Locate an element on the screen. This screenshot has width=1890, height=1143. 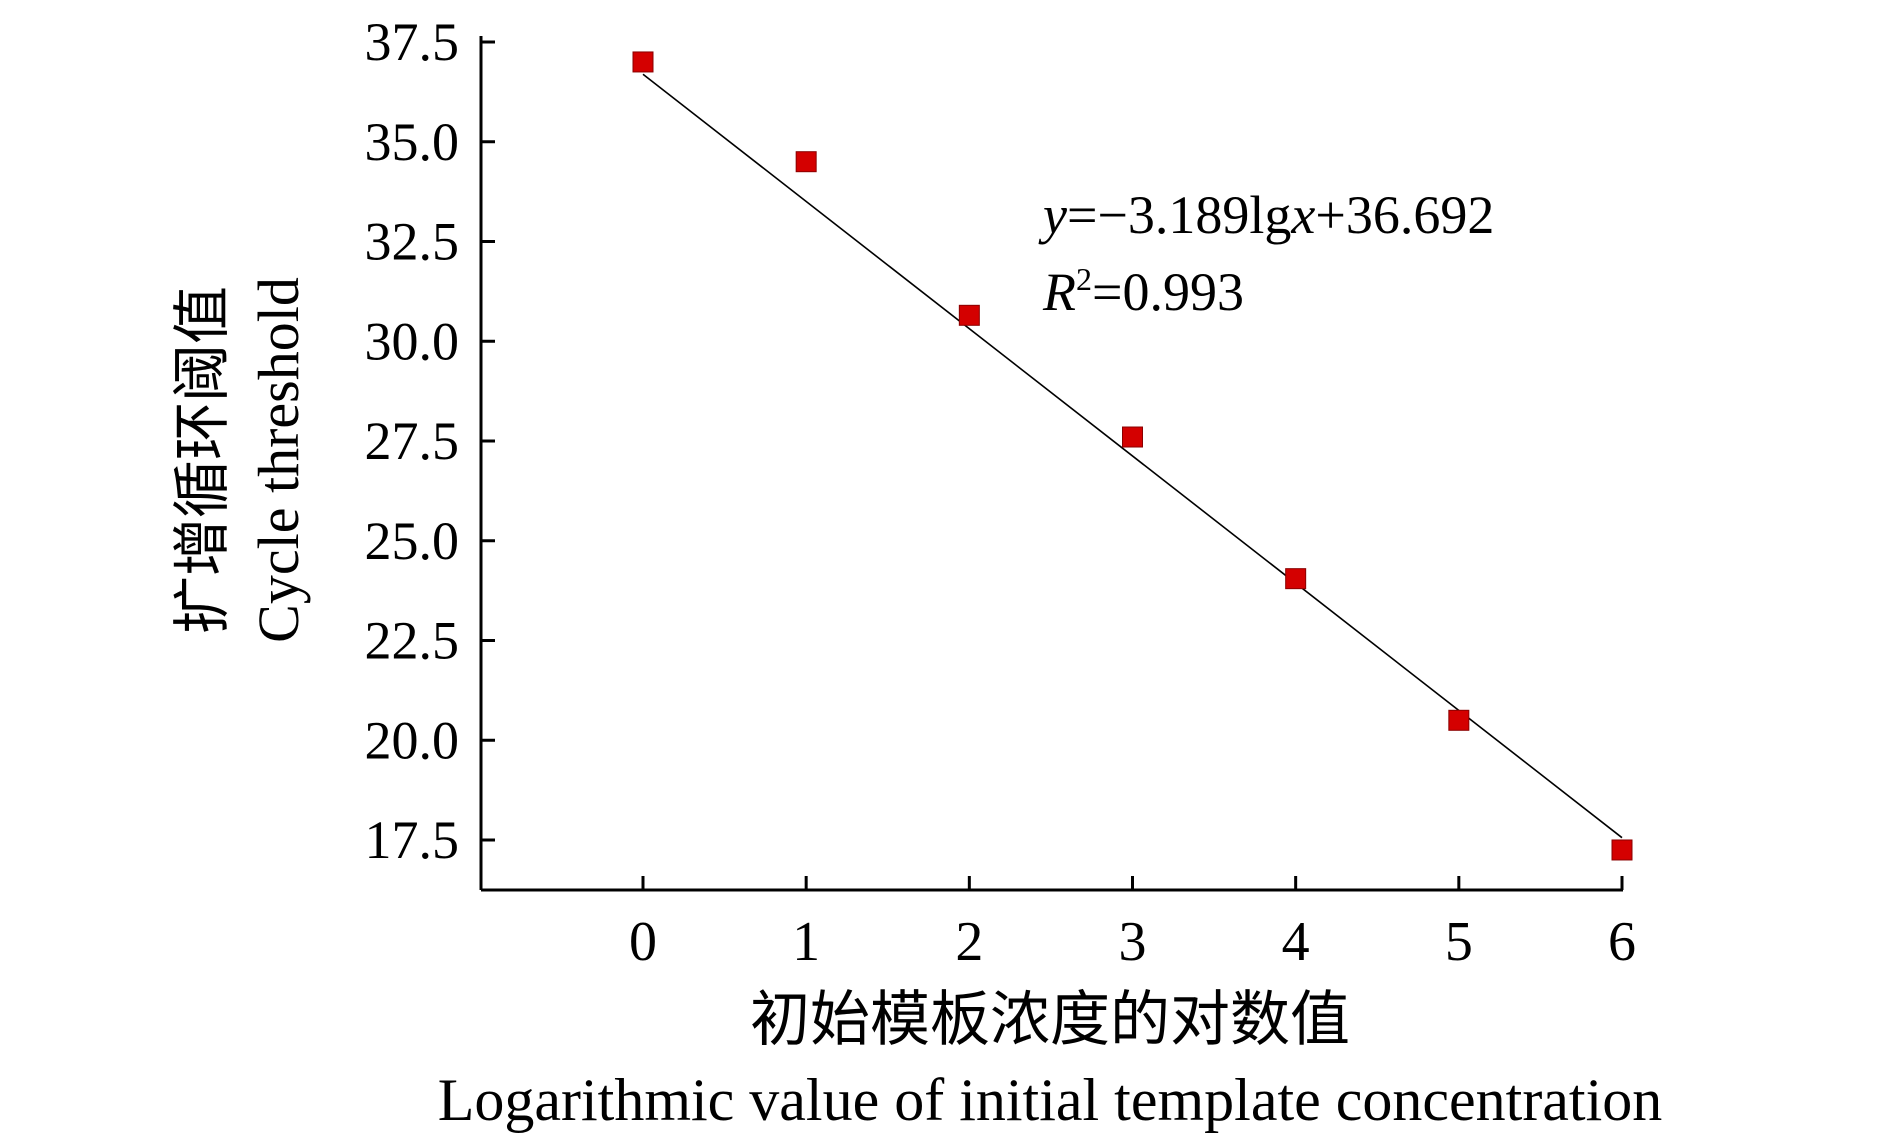
y-axis-label: Cycle threshold is located at coordinates (278, 460).